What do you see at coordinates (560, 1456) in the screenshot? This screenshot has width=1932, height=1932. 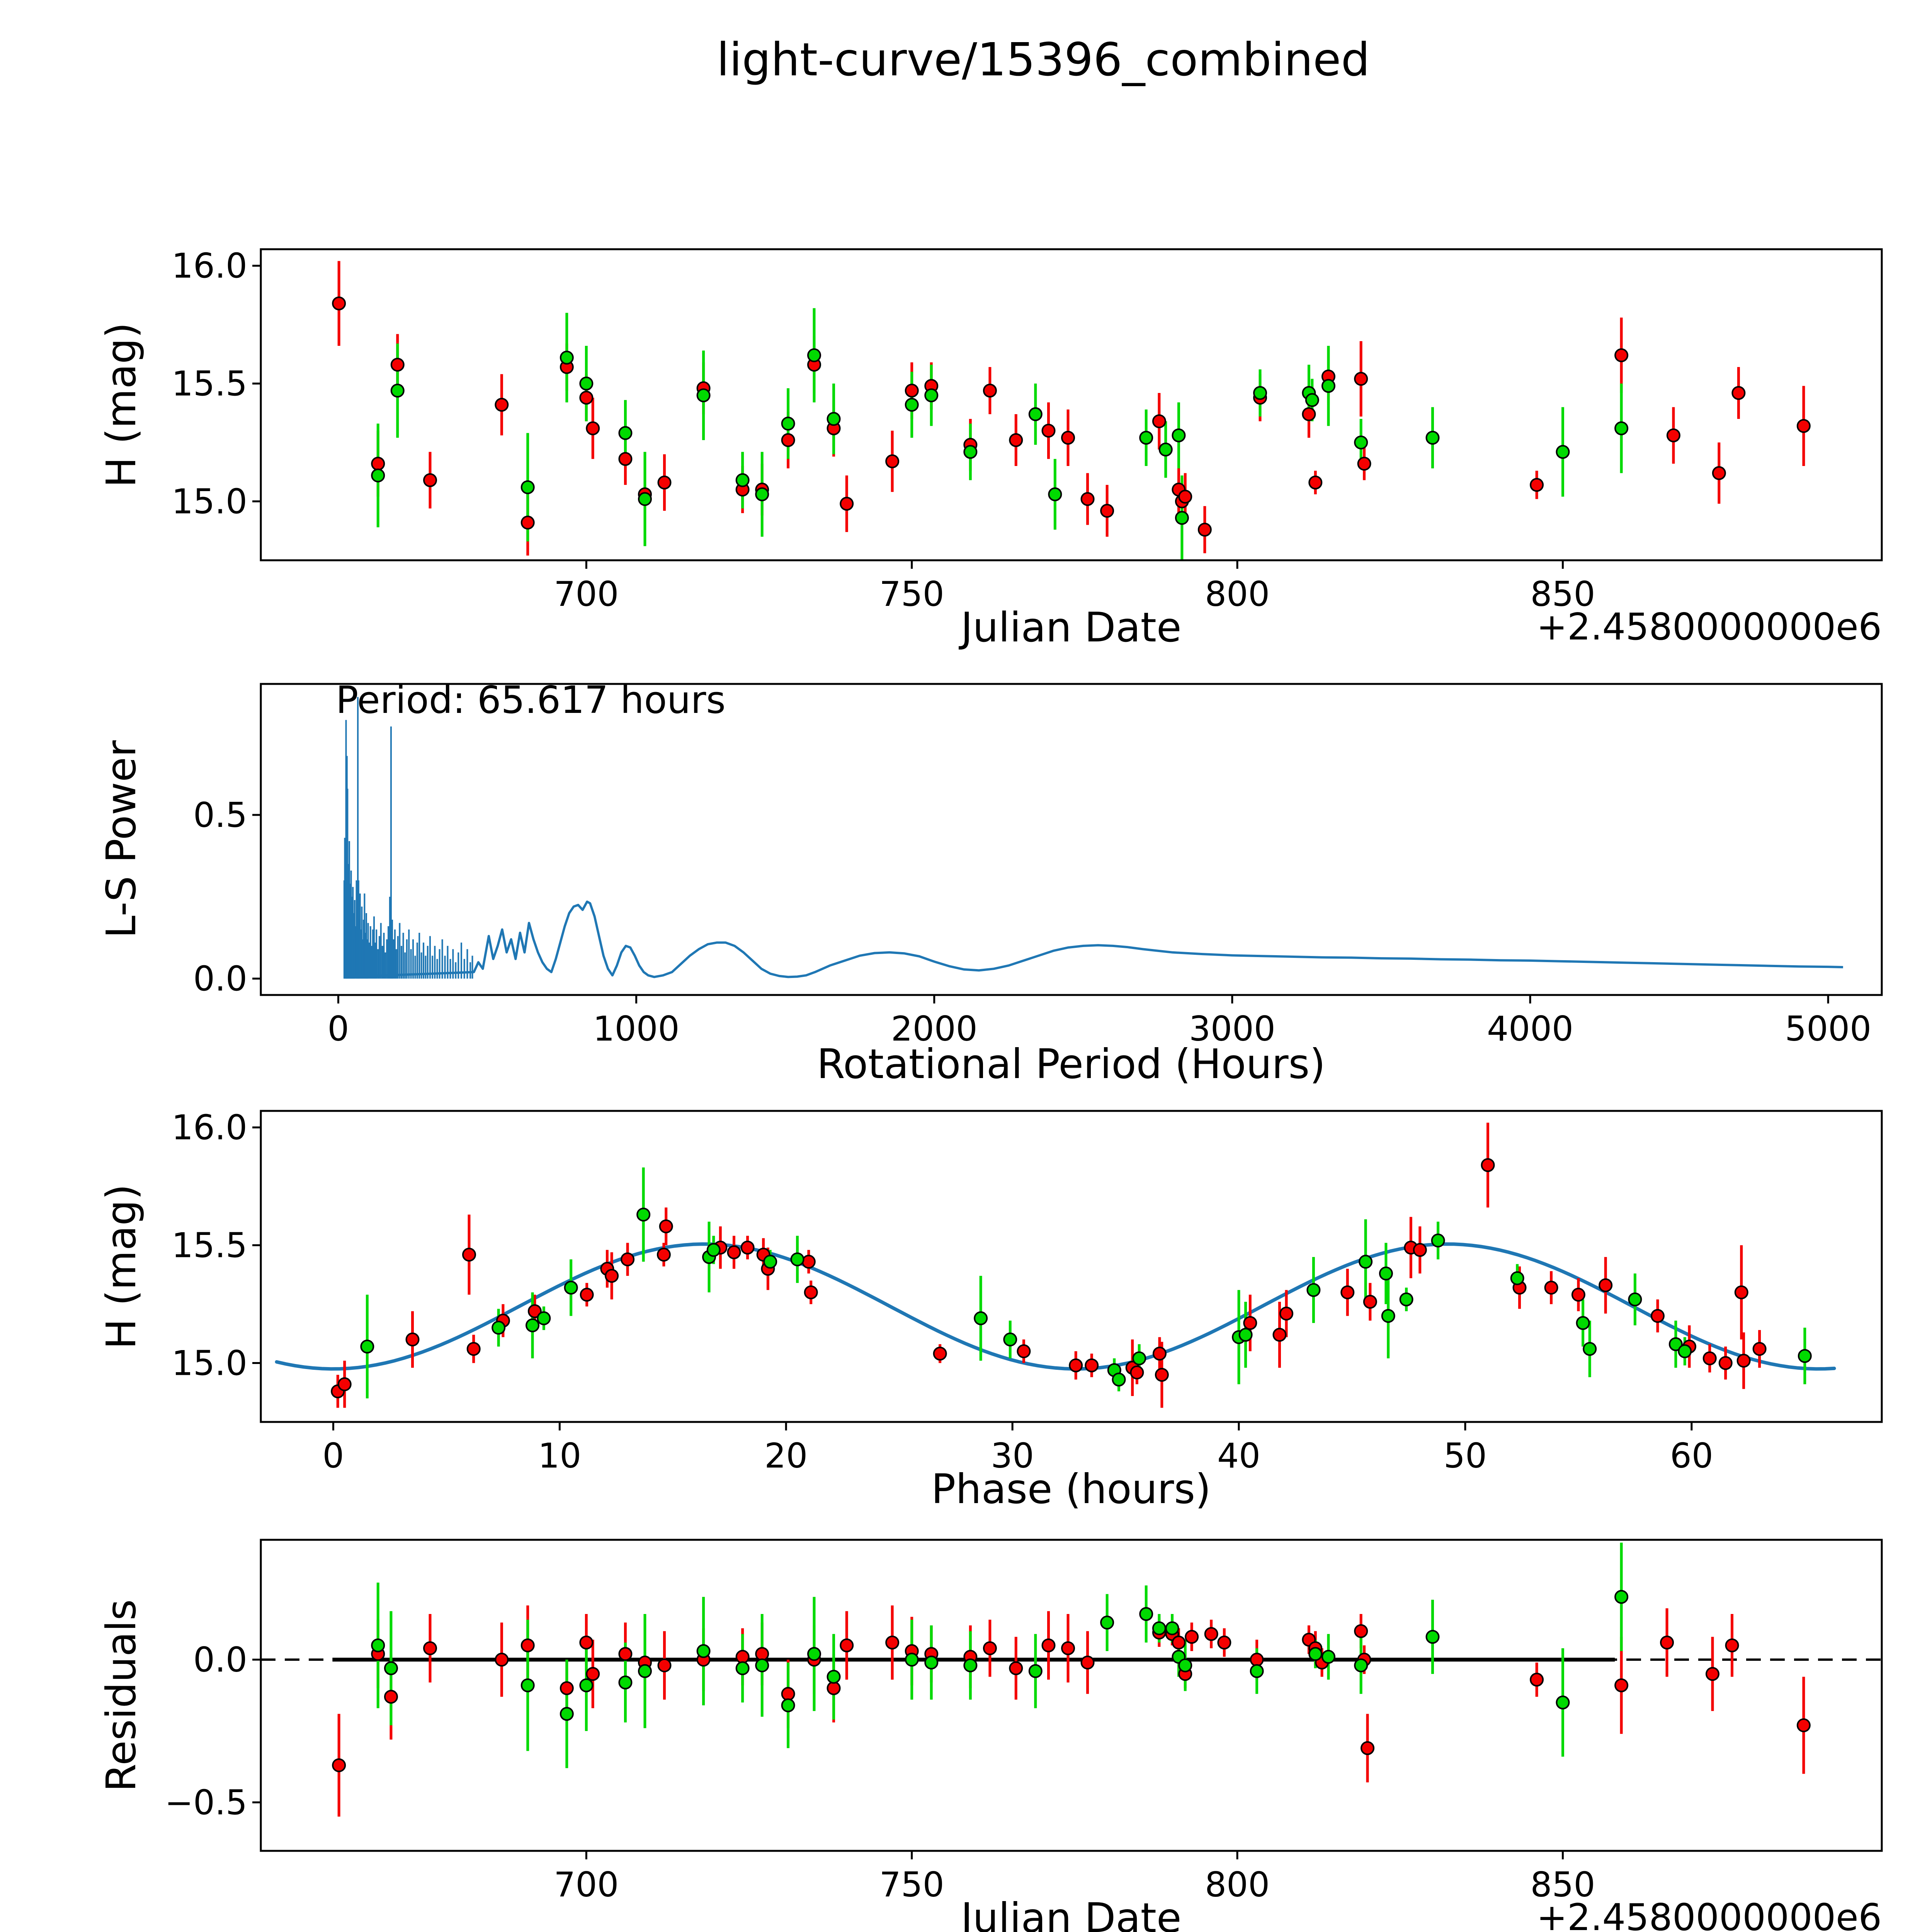 I see `x-tick-label: 10` at bounding box center [560, 1456].